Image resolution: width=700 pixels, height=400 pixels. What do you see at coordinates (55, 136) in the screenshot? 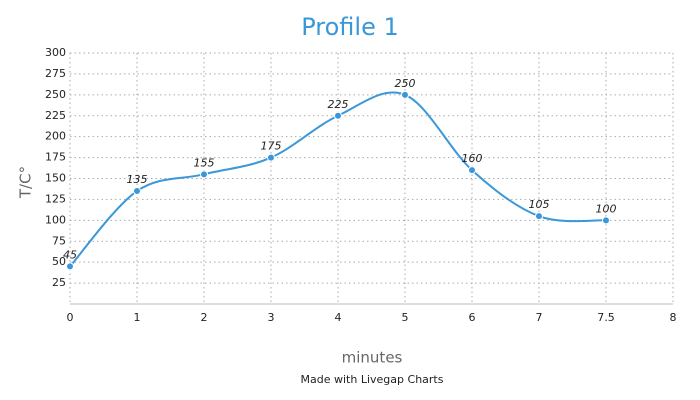
I see `y-tick-label: 200` at bounding box center [55, 136].